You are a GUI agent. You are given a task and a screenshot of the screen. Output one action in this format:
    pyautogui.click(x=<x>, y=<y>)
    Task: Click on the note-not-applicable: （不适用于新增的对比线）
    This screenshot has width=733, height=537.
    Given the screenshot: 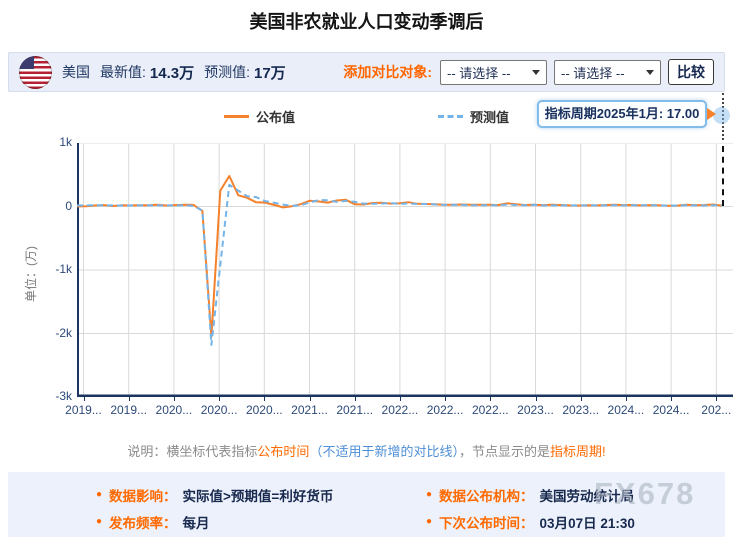 What is the action you would take?
    pyautogui.click(x=384, y=451)
    